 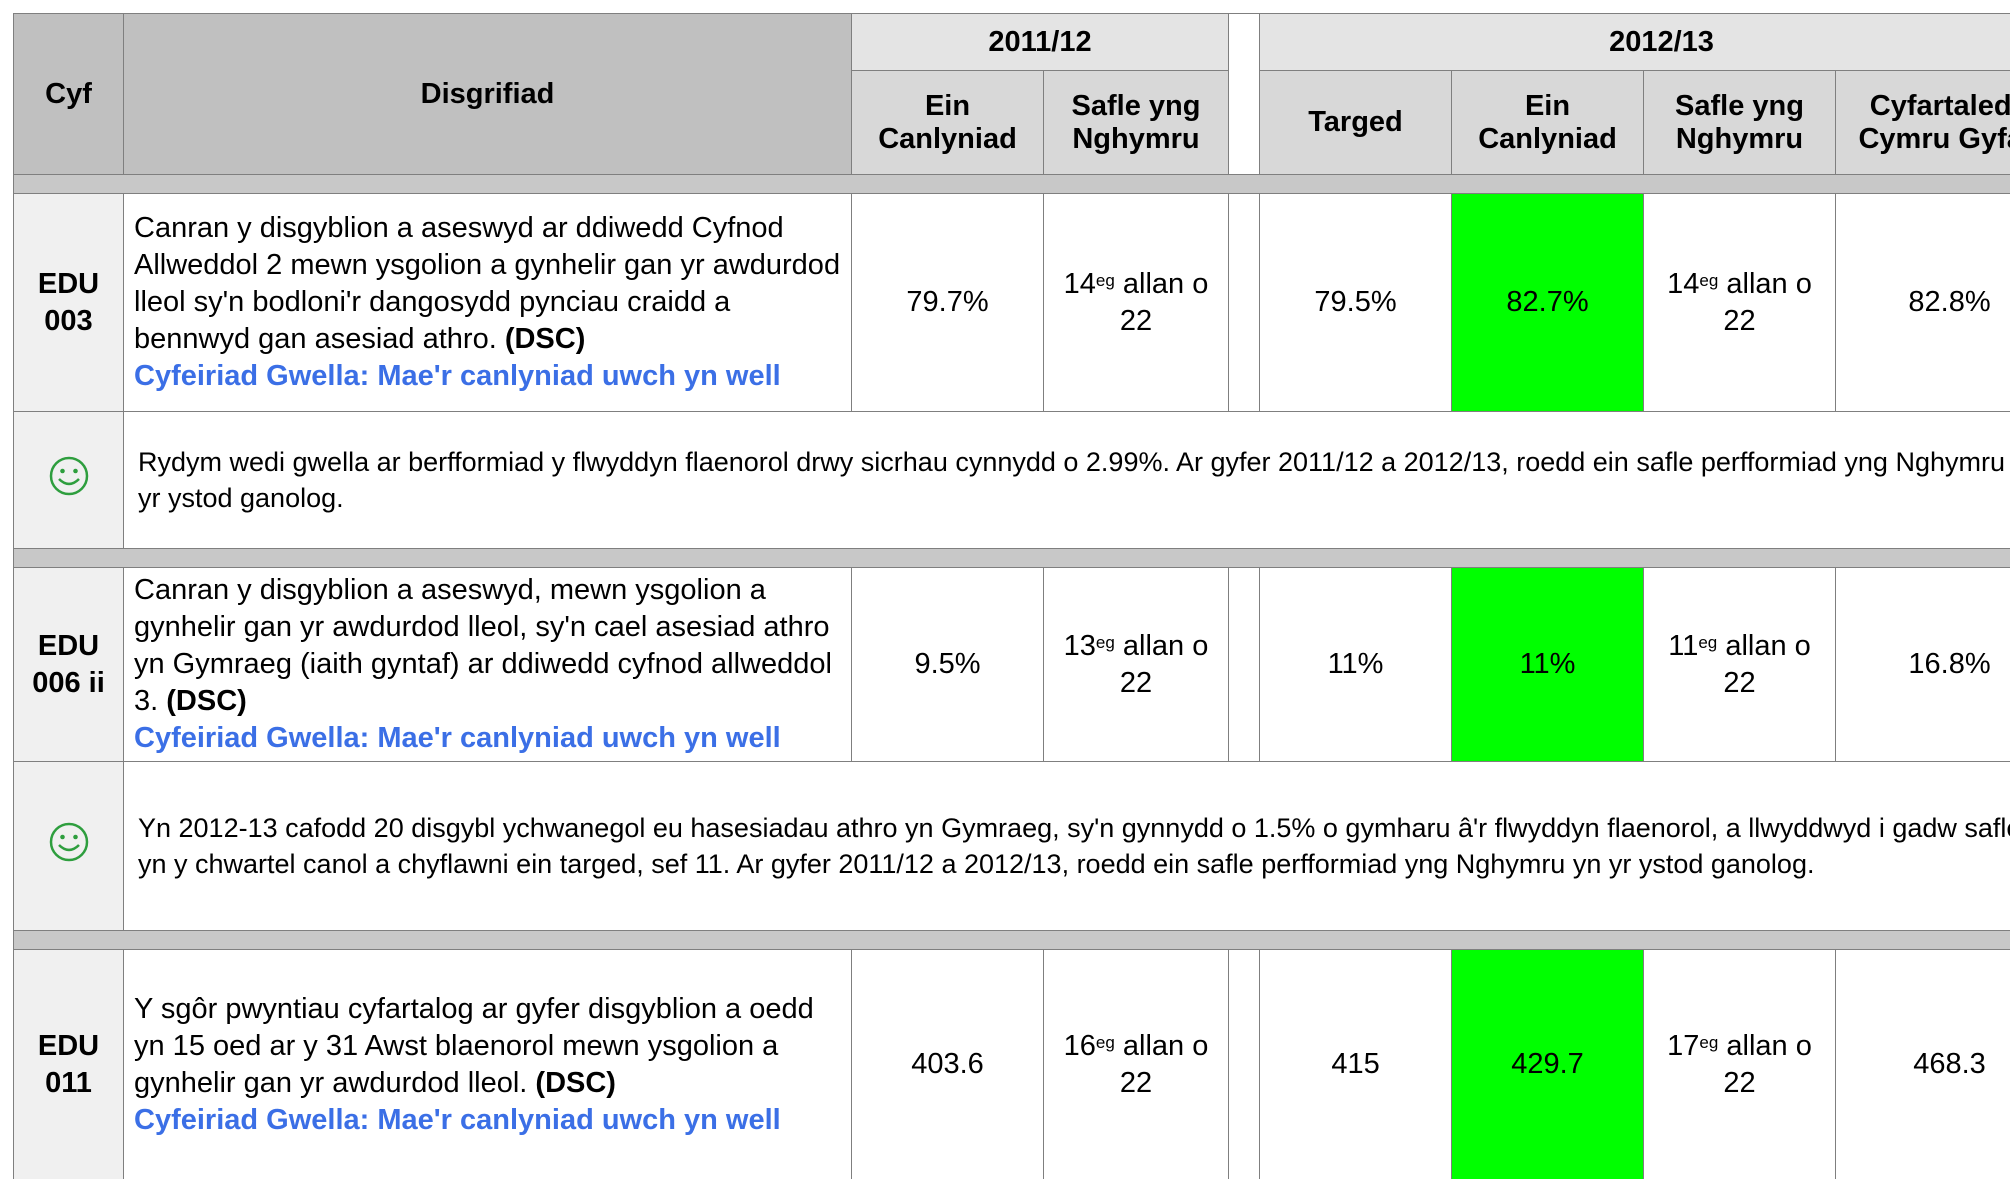 What do you see at coordinates (1356, 122) in the screenshot?
I see `header-column: Targed` at bounding box center [1356, 122].